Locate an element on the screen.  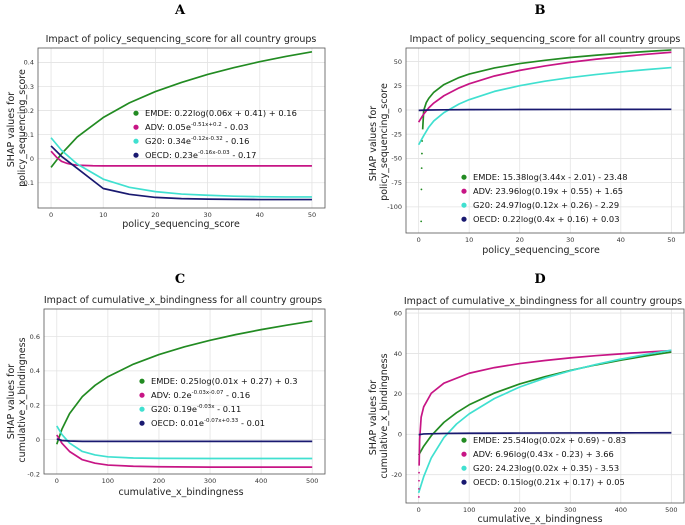
legend-label: EMDE: 0.22log(0.06x + 0.41) + 0.16 is located at coordinates (221, 113).